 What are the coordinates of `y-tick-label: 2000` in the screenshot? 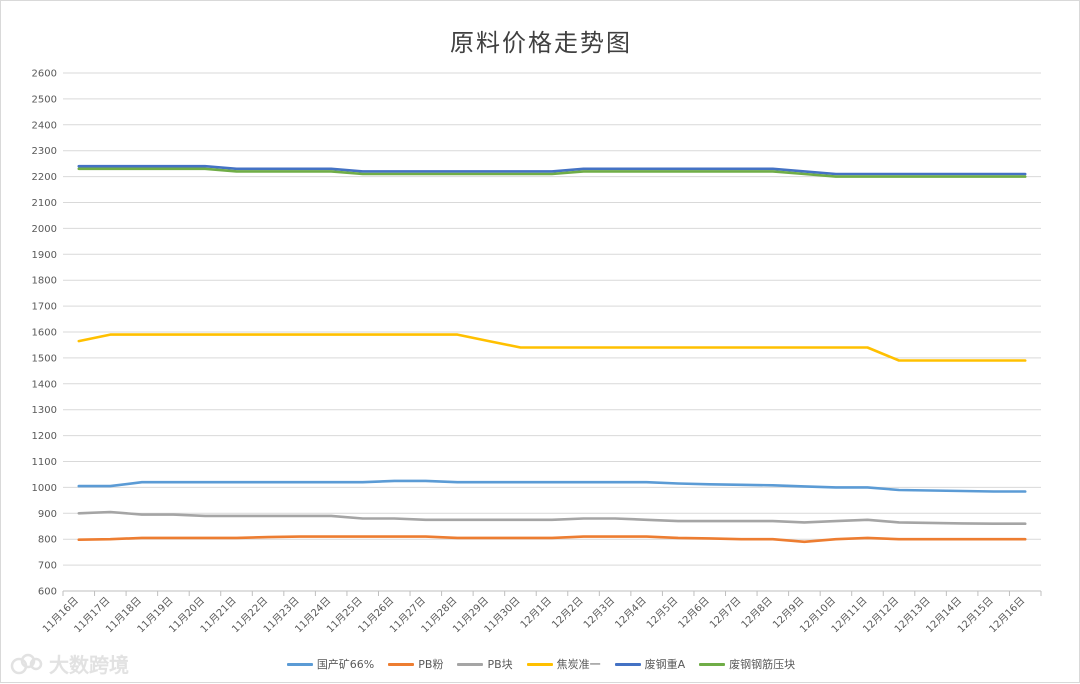 It's located at (44, 229).